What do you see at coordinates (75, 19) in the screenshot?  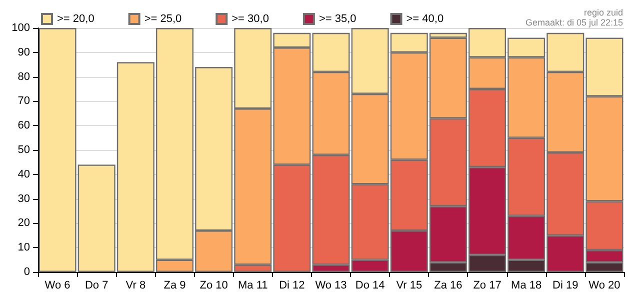 I see `legend-label: >= 20,0` at bounding box center [75, 19].